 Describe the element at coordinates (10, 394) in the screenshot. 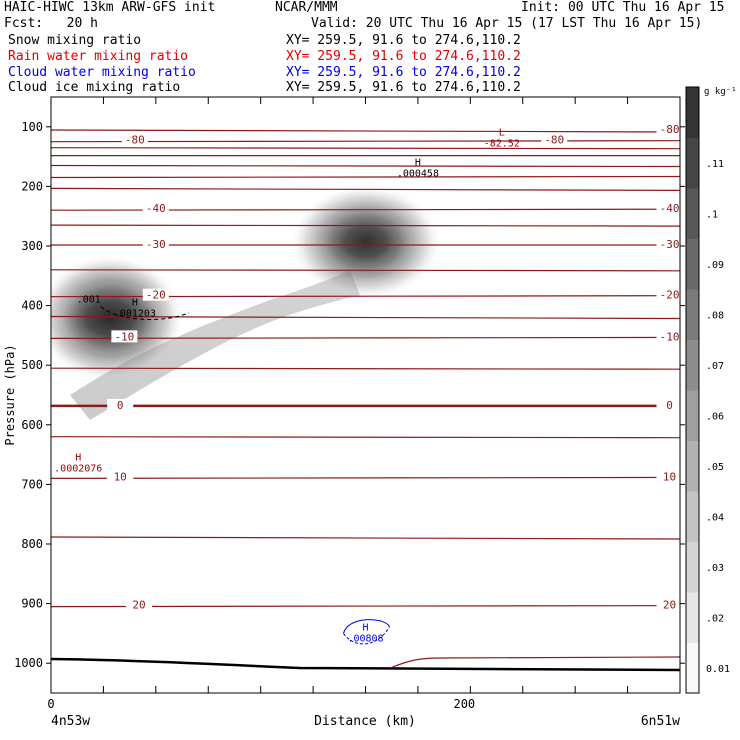

I see `y-axis-label: Pressure (hPa)` at that location.